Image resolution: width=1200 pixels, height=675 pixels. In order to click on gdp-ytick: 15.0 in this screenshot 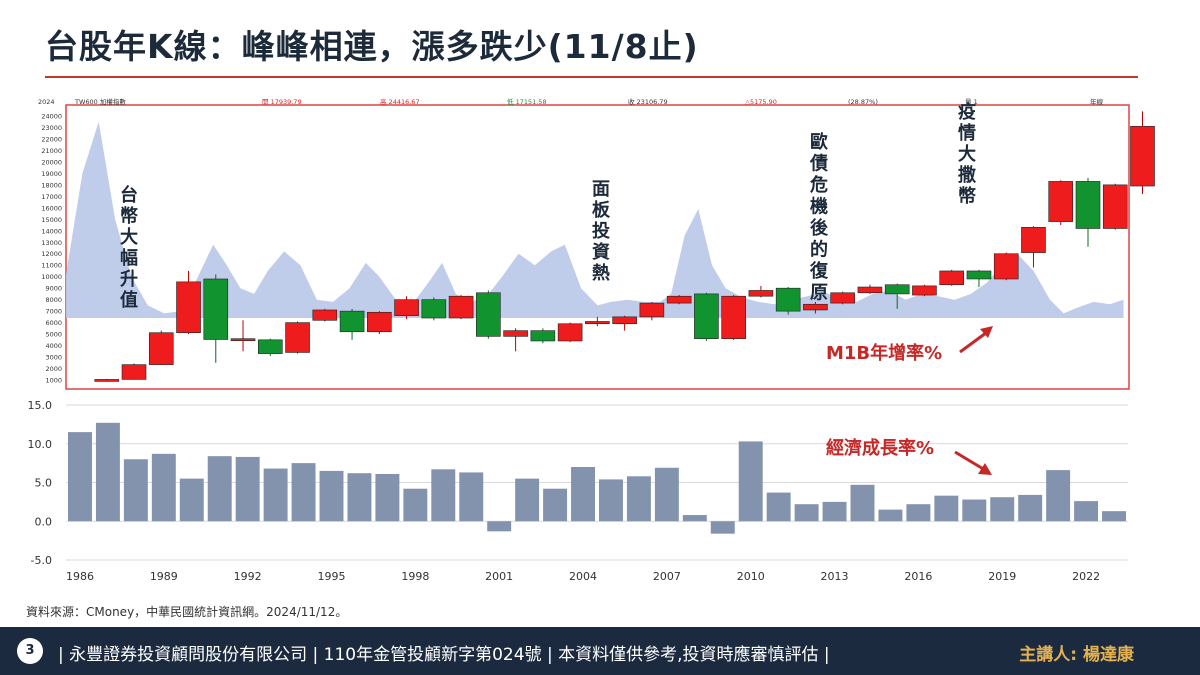, I will do `click(40, 405)`.